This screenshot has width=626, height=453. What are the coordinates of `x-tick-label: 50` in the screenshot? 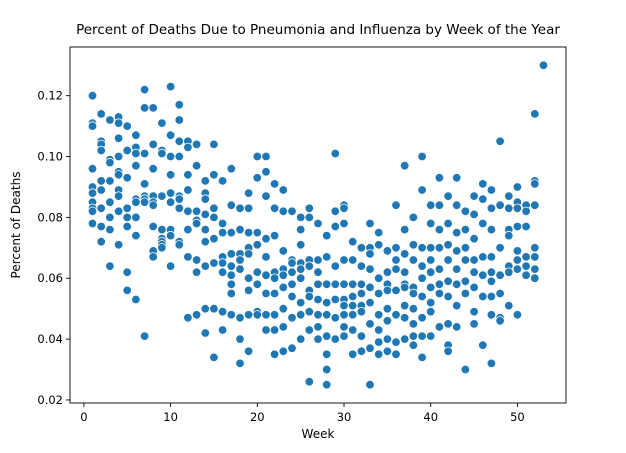 It's located at (517, 417).